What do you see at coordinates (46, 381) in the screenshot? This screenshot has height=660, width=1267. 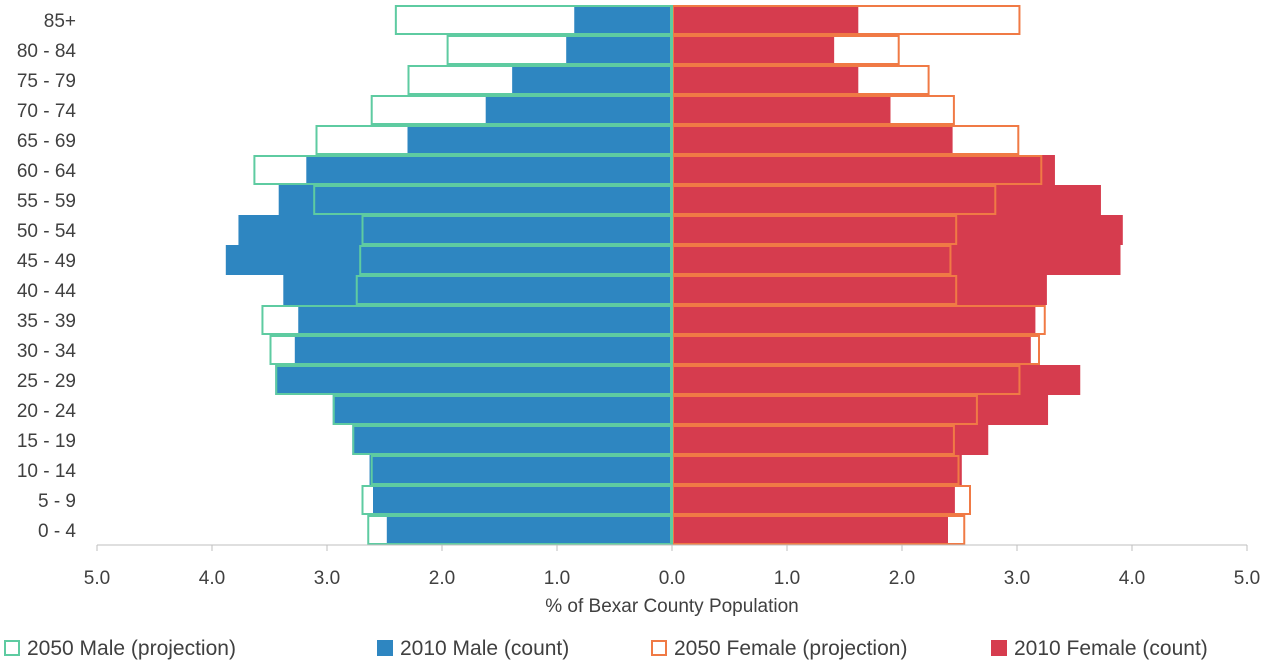 I see `age-group-label: 25 - 29` at bounding box center [46, 381].